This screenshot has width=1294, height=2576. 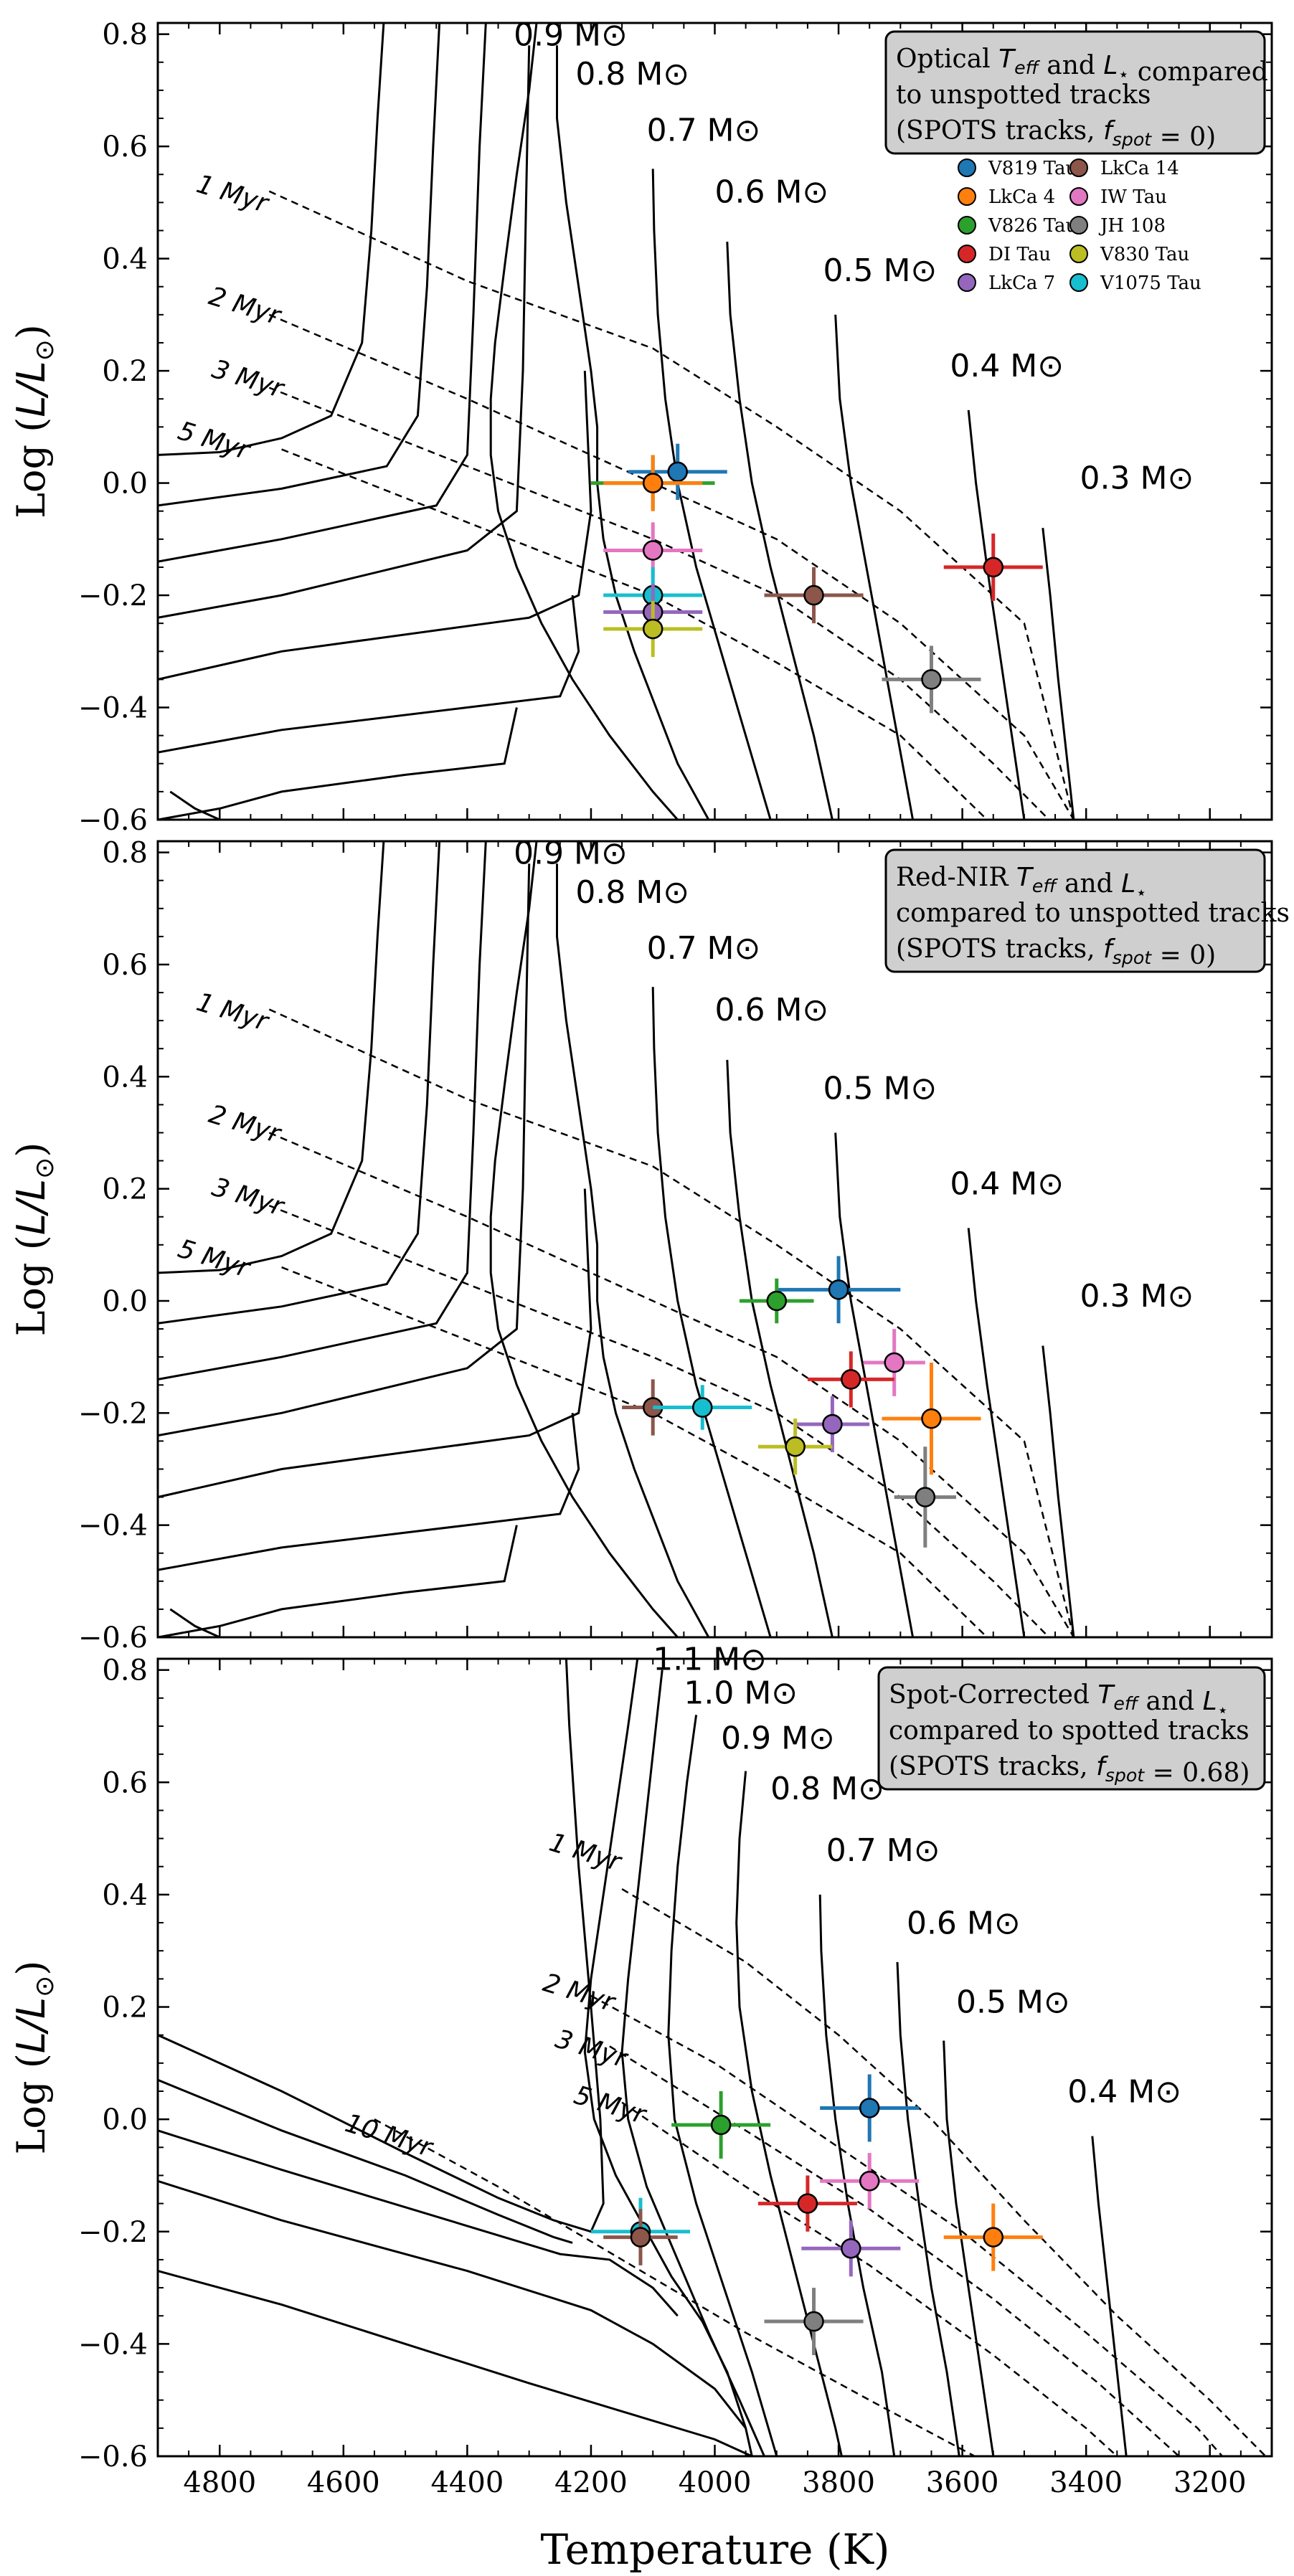 What do you see at coordinates (962, 2482) in the screenshot?
I see `x-tick-label: 3600` at bounding box center [962, 2482].